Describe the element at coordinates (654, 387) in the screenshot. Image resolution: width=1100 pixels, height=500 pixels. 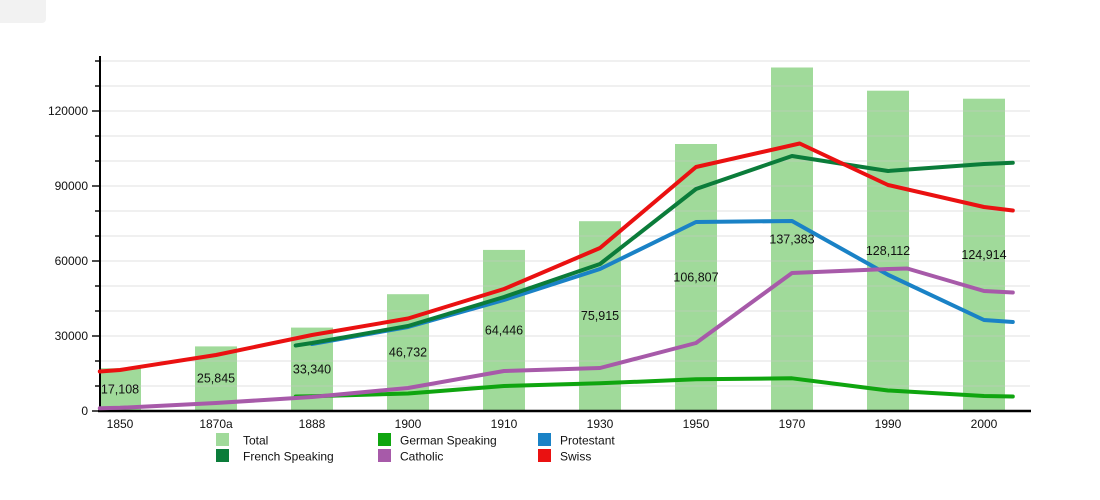
I see `line-german-speaking` at that location.